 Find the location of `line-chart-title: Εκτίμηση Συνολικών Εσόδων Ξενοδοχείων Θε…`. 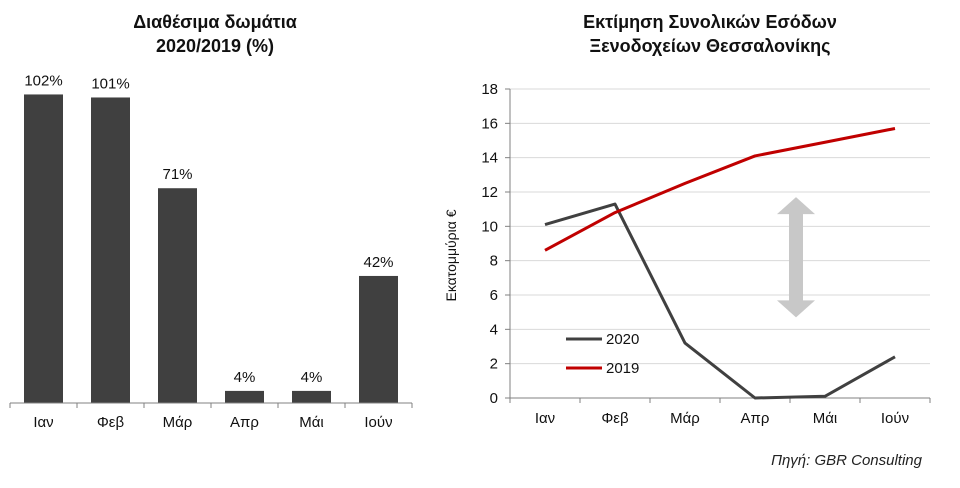

line-chart-title: Εκτίμηση Συνολικών Εσόδων Ξενοδοχείων Θε… is located at coordinates (710, 34).